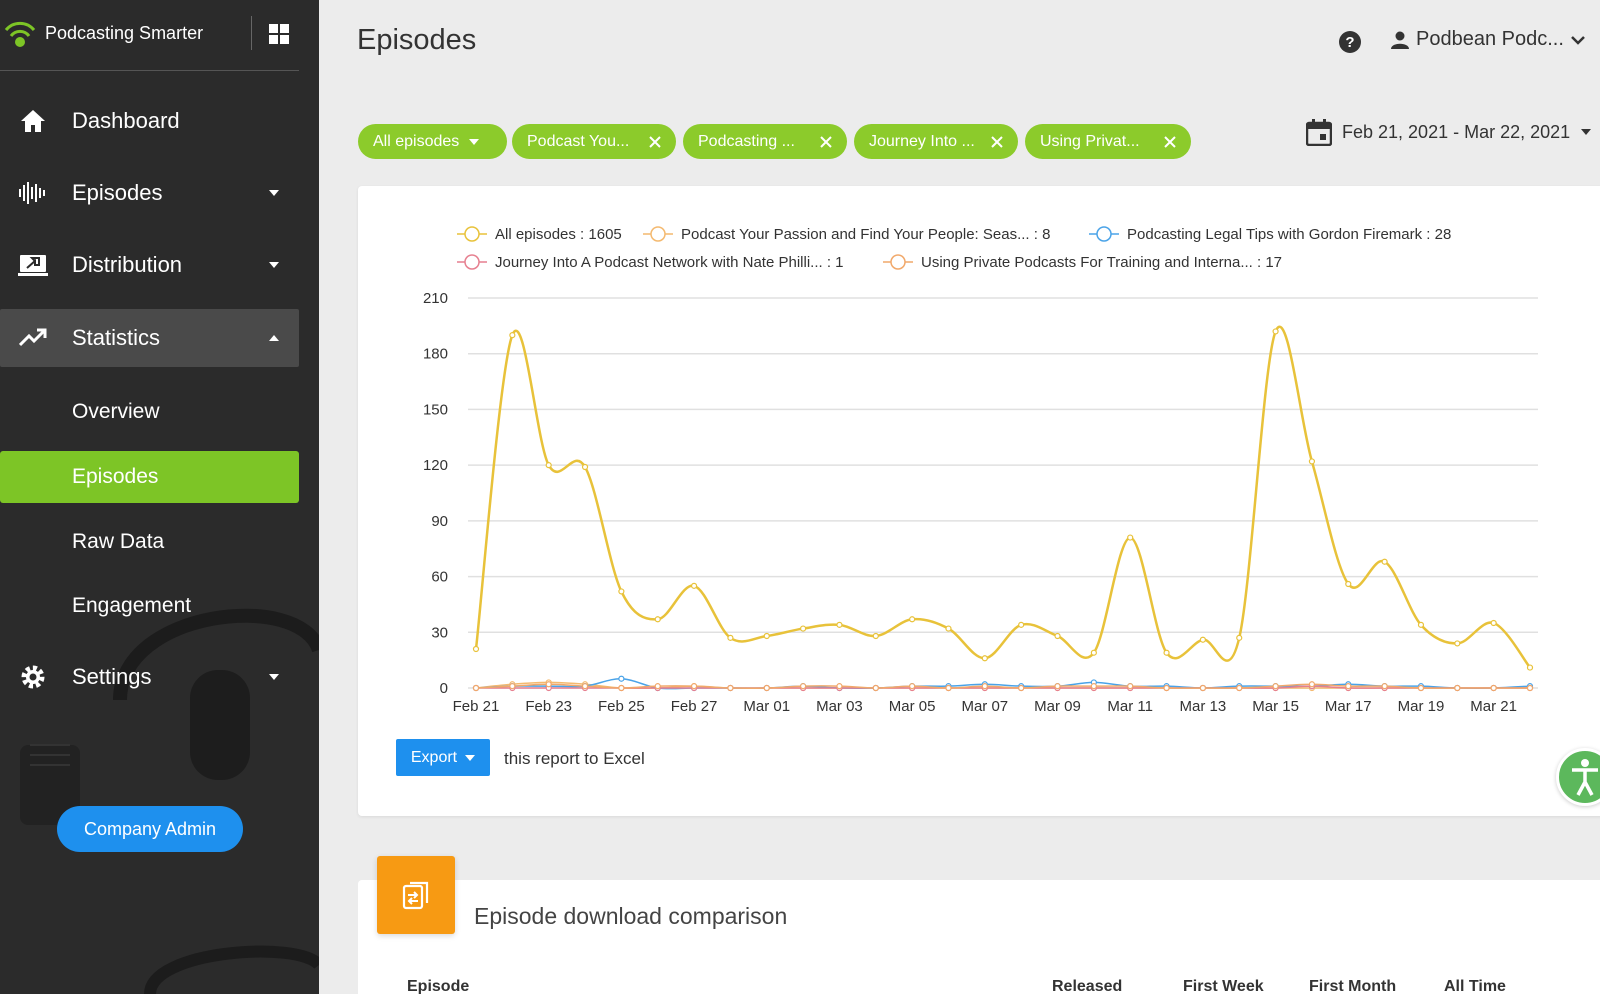  Describe the element at coordinates (251, 33) in the screenshot. I see `brand-divider` at that location.